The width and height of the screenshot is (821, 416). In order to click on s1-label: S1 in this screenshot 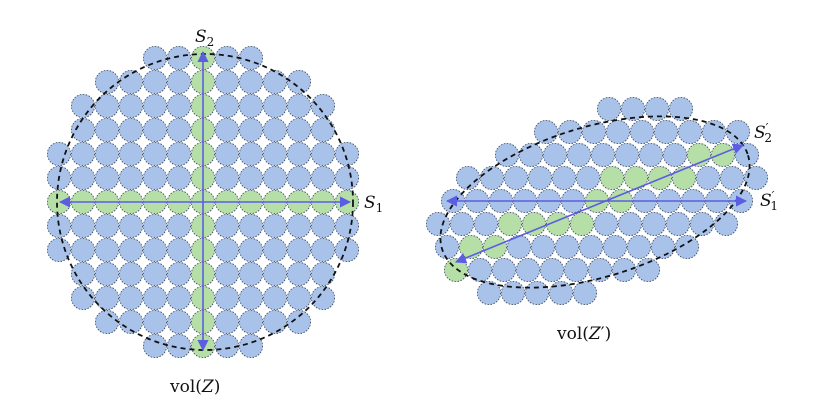, I will do `click(373, 204)`.